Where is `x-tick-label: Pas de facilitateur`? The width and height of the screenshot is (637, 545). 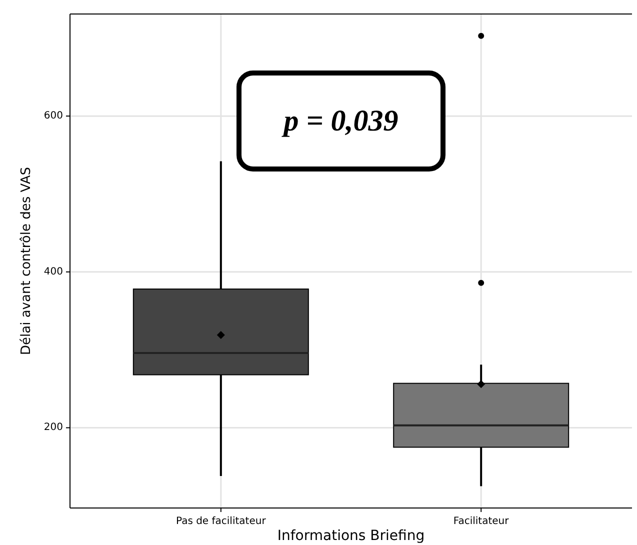
x-tick-label: Pas de facilitateur is located at coordinates (221, 521).